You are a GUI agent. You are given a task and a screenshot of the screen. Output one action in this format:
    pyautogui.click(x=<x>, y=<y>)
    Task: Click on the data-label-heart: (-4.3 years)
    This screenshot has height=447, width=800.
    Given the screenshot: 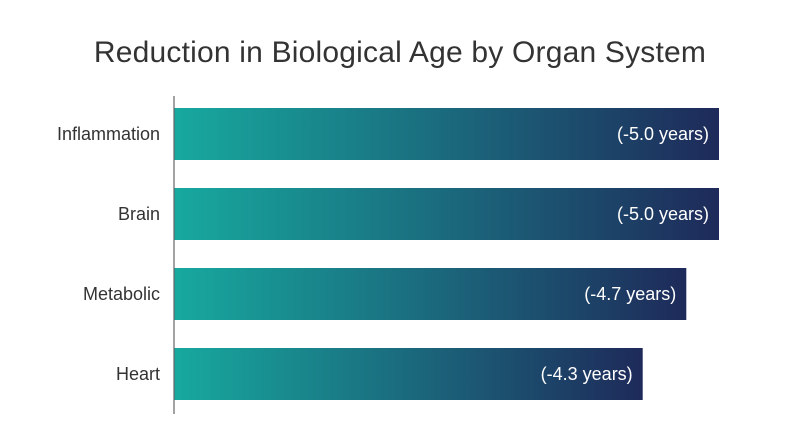 What is the action you would take?
    pyautogui.click(x=587, y=374)
    